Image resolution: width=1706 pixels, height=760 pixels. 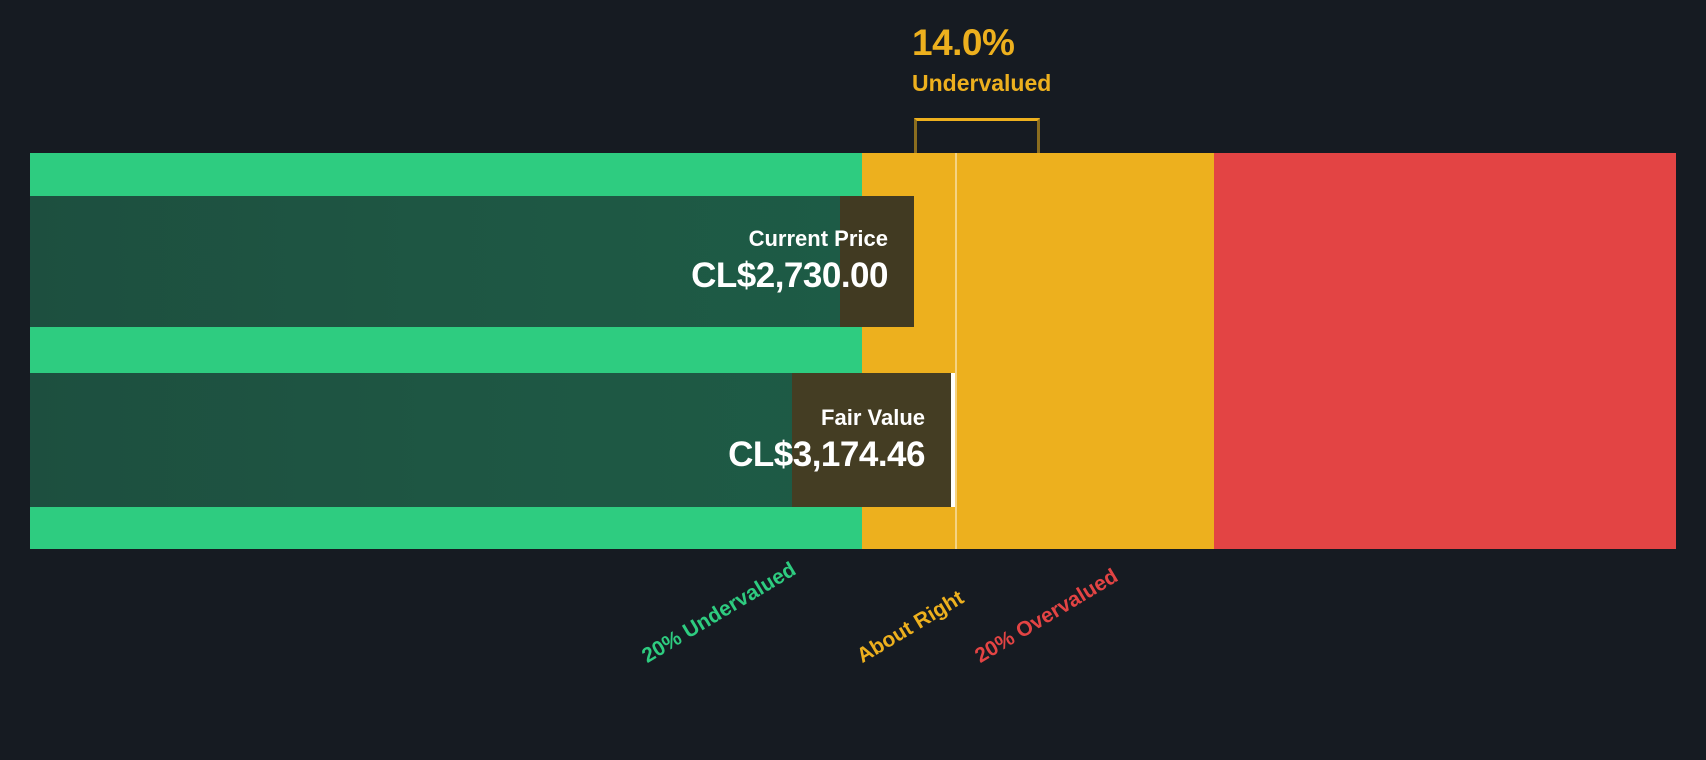 What do you see at coordinates (1046, 616) in the screenshot?
I see `axis-label-overvalued: 20% Overvalued` at bounding box center [1046, 616].